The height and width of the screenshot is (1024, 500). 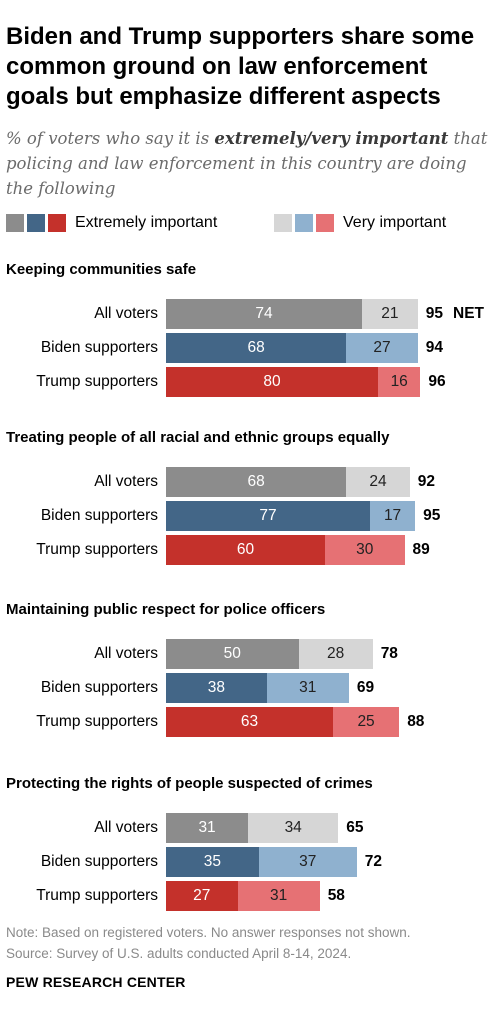 I want to click on net-number: 72, so click(x=373, y=861).